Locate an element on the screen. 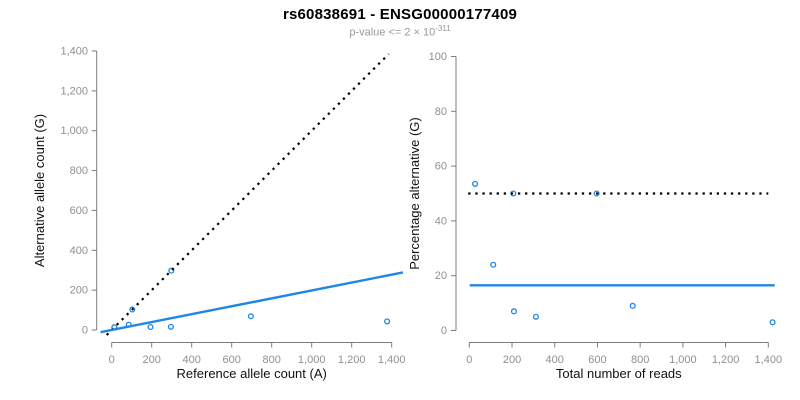 The height and width of the screenshot is (400, 800). allele-counts-scatter-y-tick-label: 1,000 is located at coordinates (74, 131).